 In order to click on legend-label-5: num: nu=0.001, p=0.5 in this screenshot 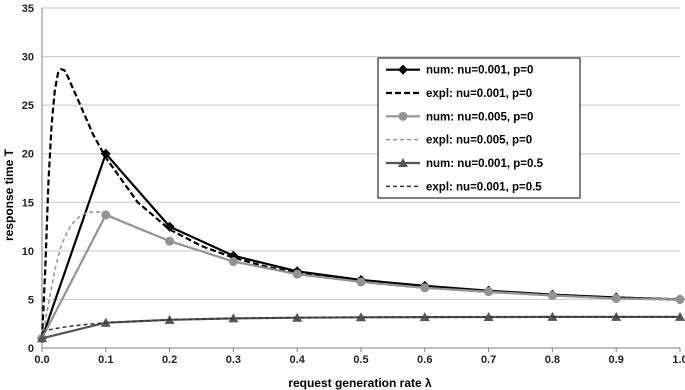, I will do `click(485, 164)`.